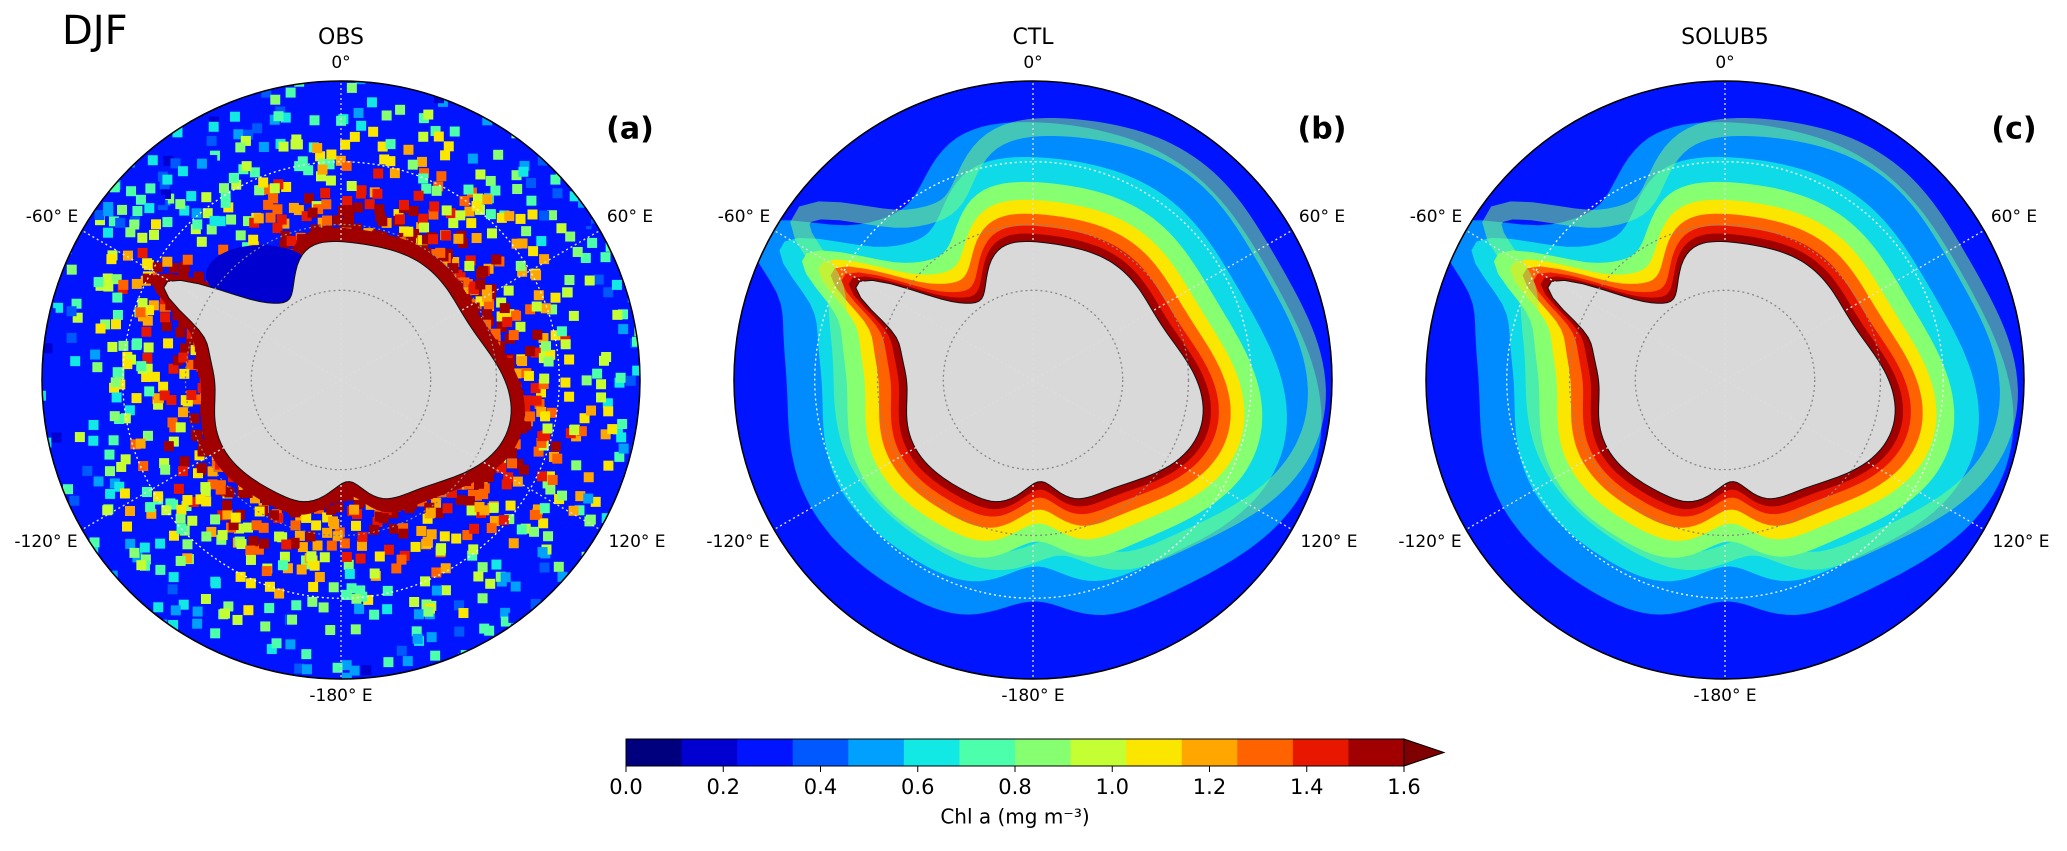 This screenshot has height=851, width=2067. What do you see at coordinates (1014, 817) in the screenshot?
I see `colorbar-label: Chl a (mg m⁻³)` at bounding box center [1014, 817].